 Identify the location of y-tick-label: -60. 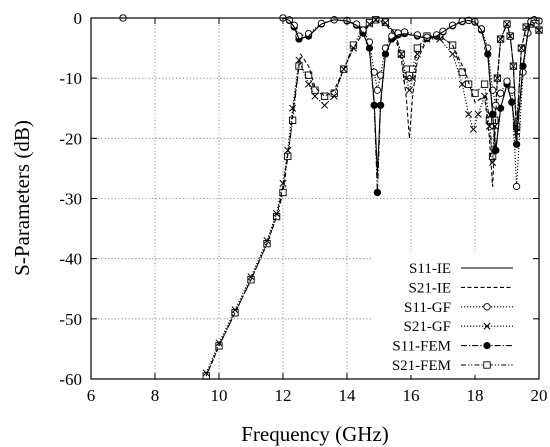
(70, 379).